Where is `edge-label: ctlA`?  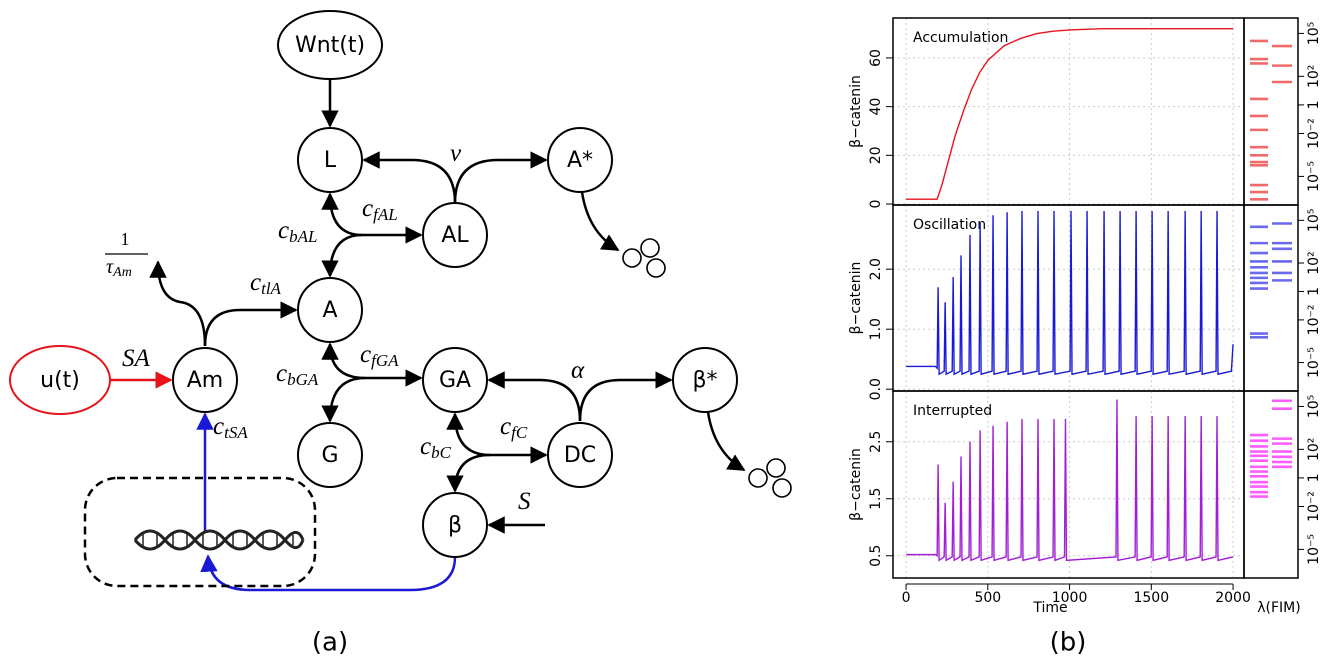
edge-label: ctlA is located at coordinates (266, 283).